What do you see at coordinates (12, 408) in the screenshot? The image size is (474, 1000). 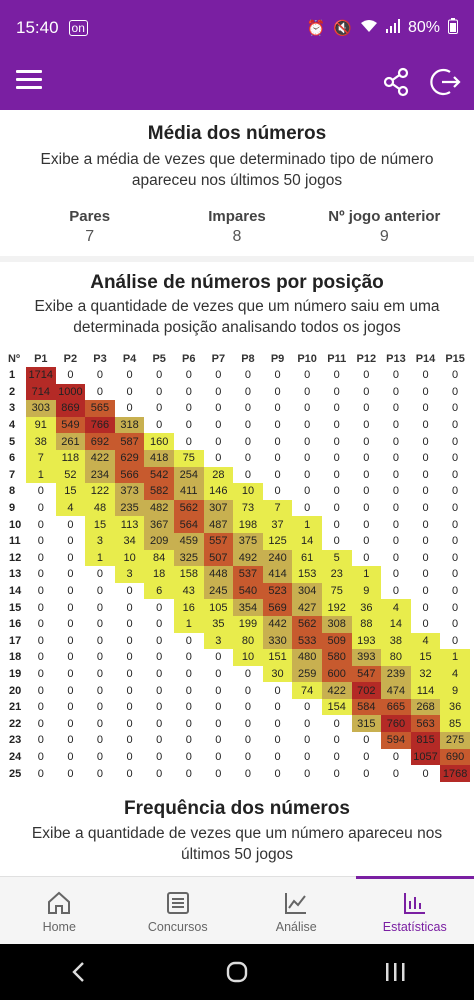 I see `row-number: 3` at bounding box center [12, 408].